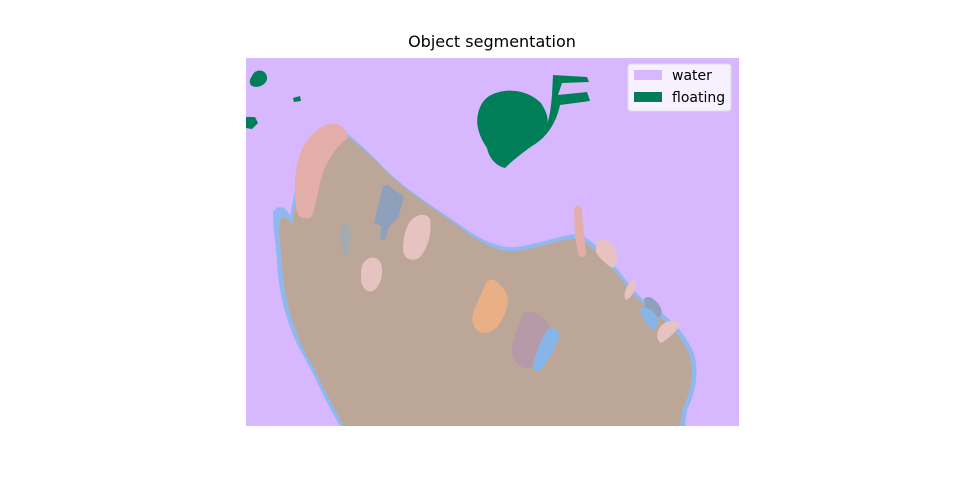  What do you see at coordinates (345, 238) in the screenshot?
I see `gray-region` at bounding box center [345, 238].